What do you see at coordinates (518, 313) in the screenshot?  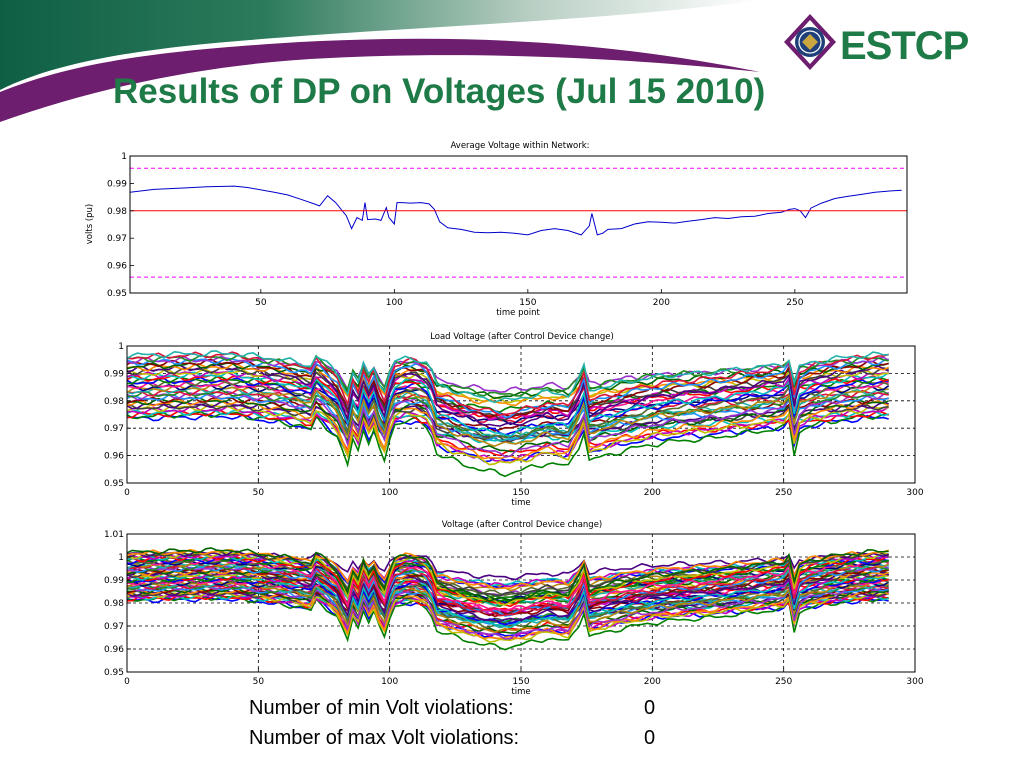 I see `x-axis-label: time point` at bounding box center [518, 313].